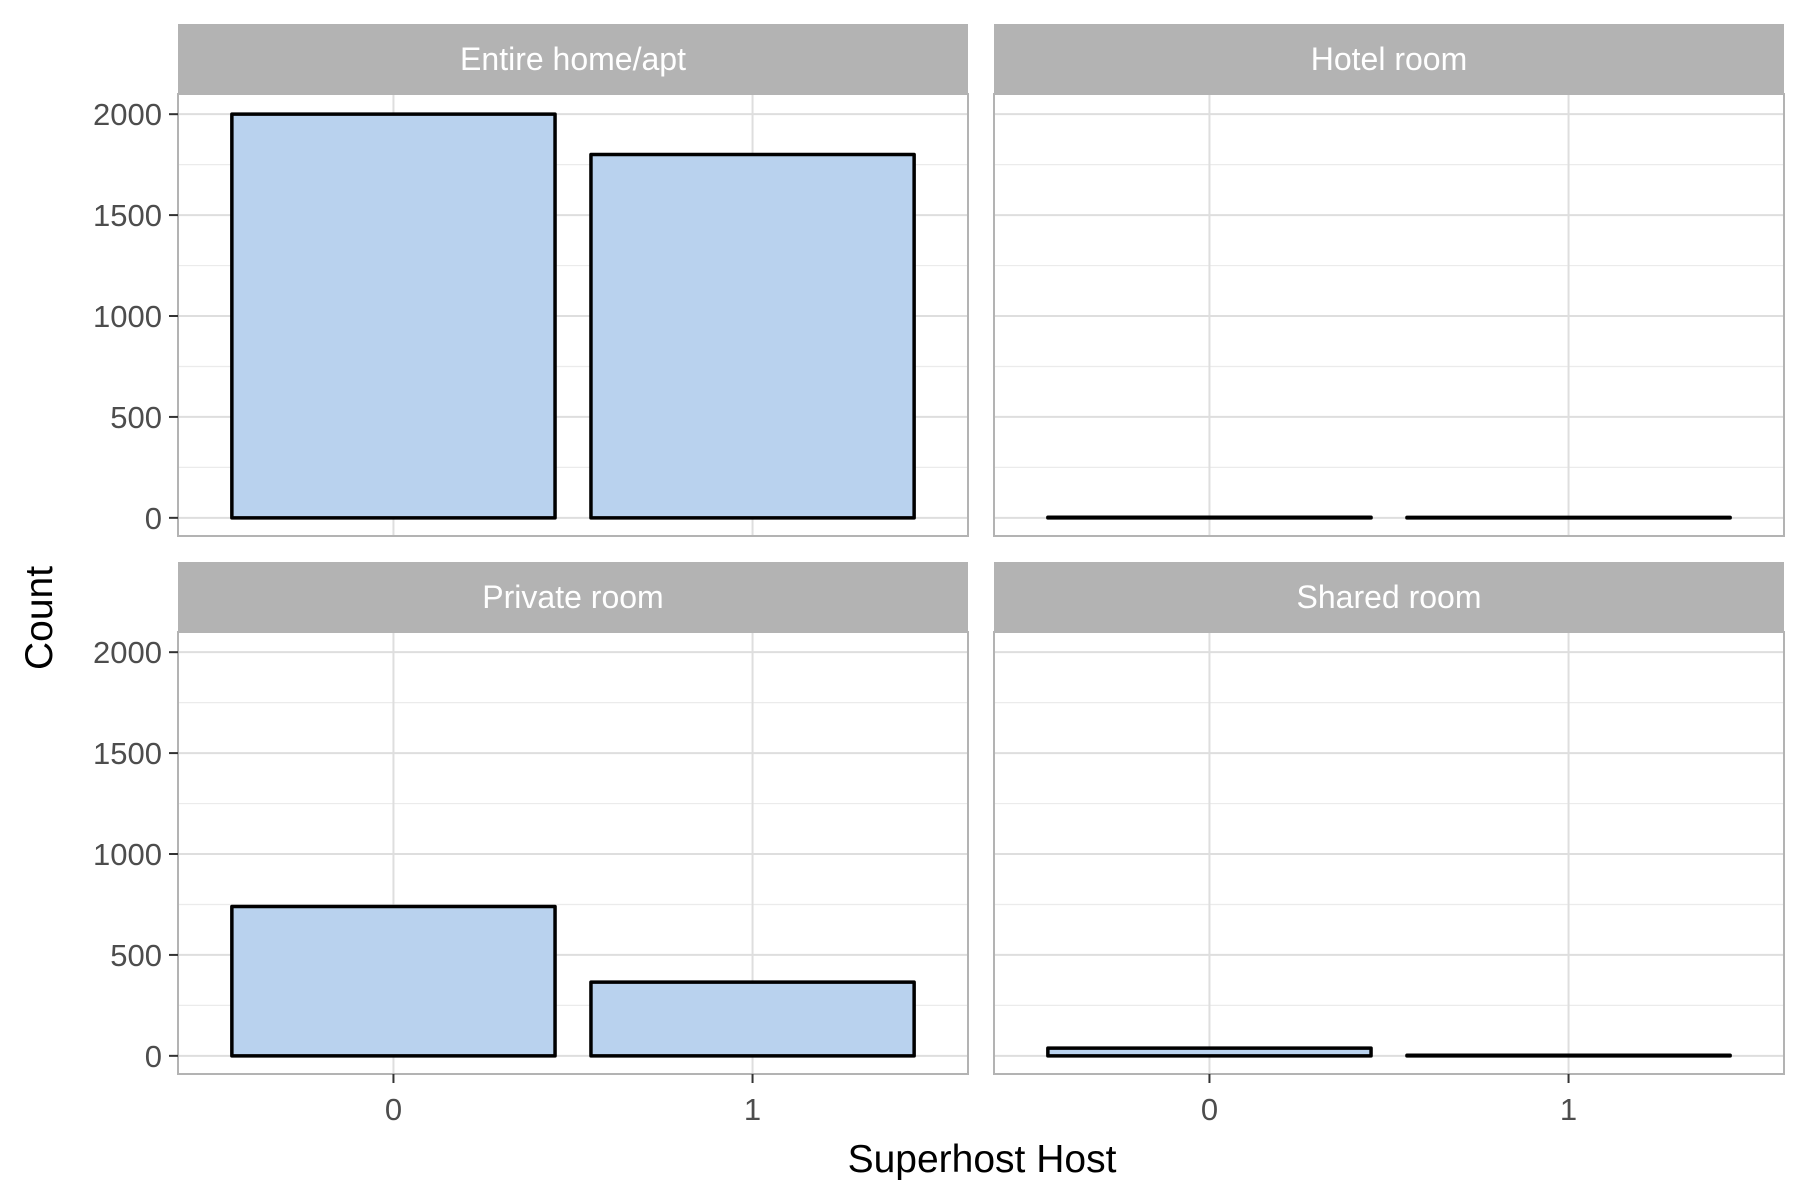 This screenshot has width=1800, height=1200. What do you see at coordinates (136, 955) in the screenshot?
I see `panel-3-y-tick-label: 500` at bounding box center [136, 955].